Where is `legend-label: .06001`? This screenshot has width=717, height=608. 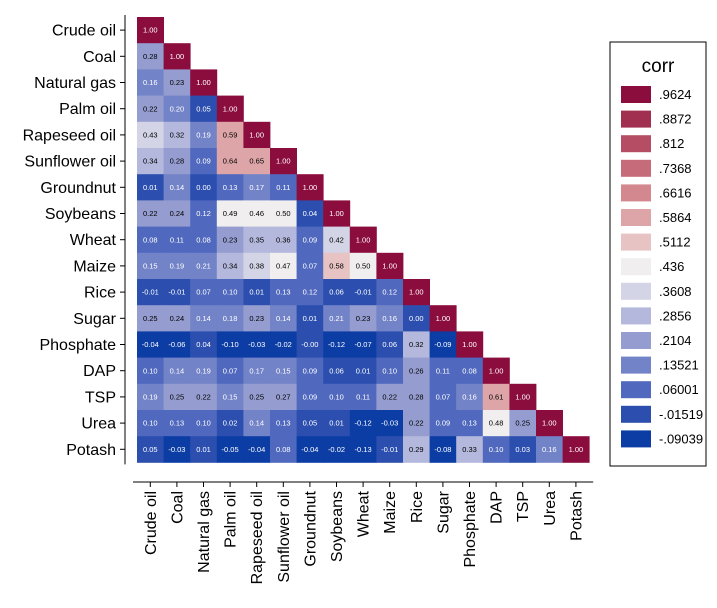
legend-label: .06001 is located at coordinates (679, 389).